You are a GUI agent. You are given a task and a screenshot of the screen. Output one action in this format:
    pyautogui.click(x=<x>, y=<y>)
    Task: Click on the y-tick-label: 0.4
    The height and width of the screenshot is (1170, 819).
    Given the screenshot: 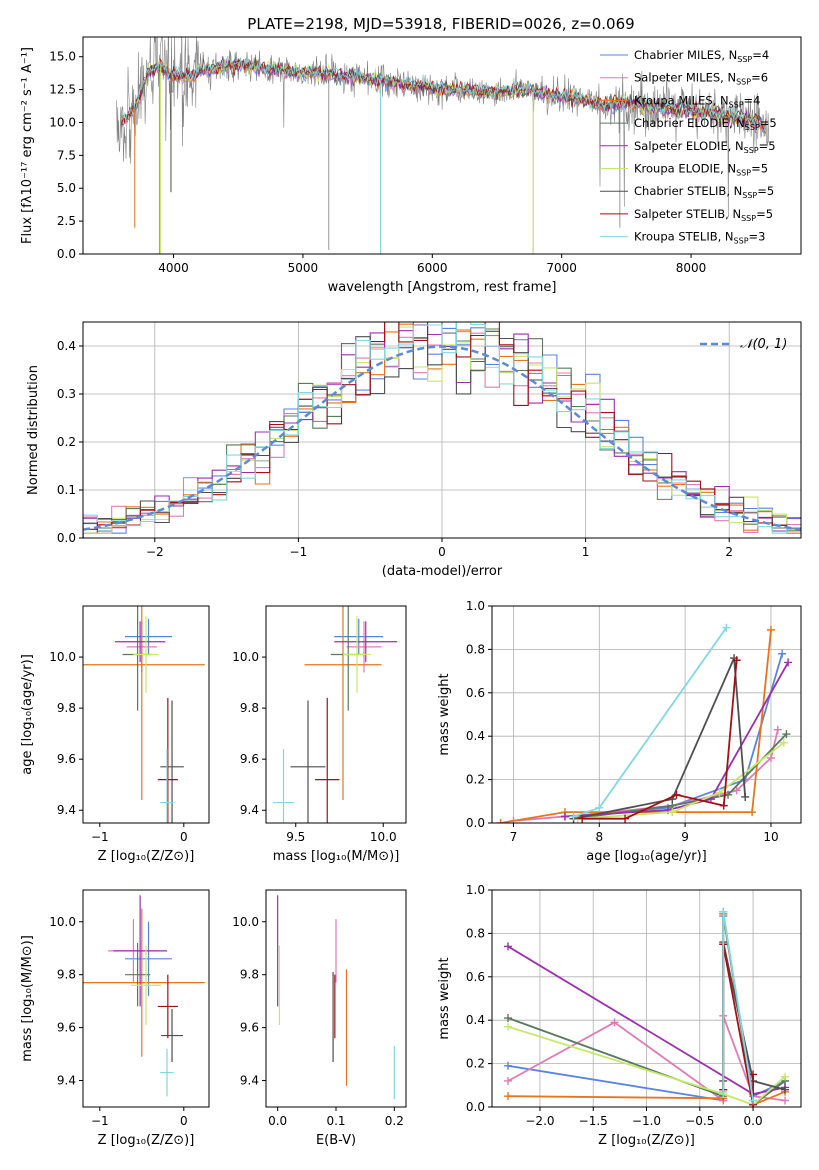 What is the action you would take?
    pyautogui.click(x=475, y=1020)
    